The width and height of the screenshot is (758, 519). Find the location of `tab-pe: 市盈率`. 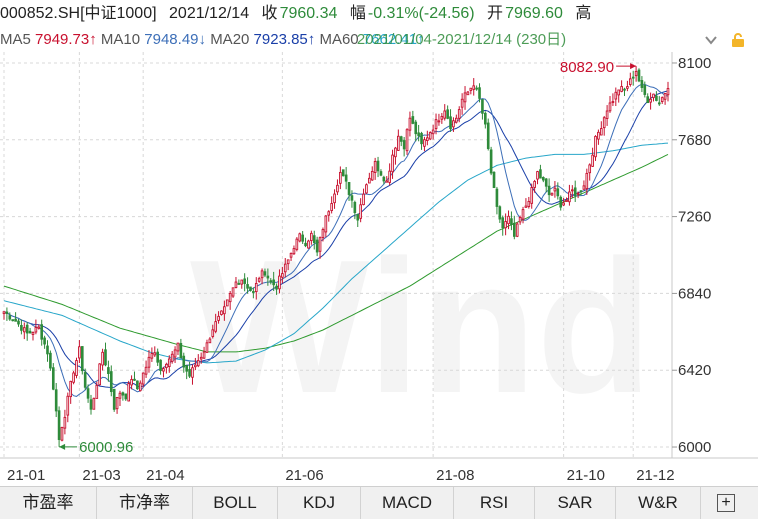

tab-pe: 市盈率 is located at coordinates (48, 503).